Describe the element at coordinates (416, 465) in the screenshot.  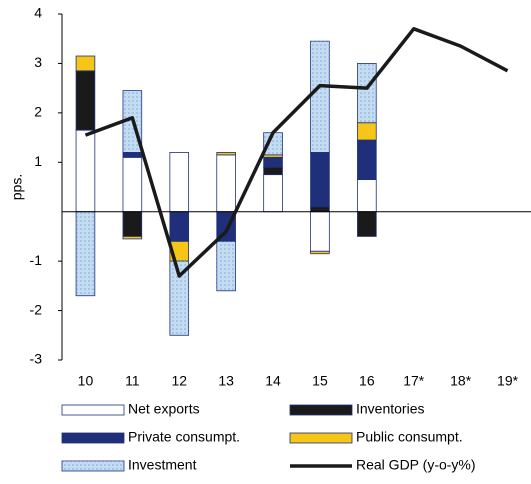
I see `legend-label: Real GDP (y-o-y%)` at that location.